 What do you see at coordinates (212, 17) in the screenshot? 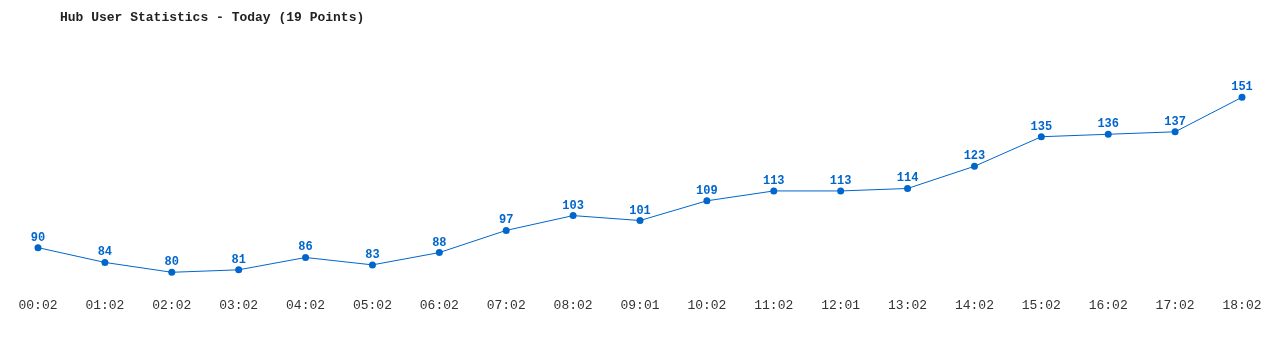
I see `chart-title: Hub User Statistics - Today (19 Points)` at bounding box center [212, 17].